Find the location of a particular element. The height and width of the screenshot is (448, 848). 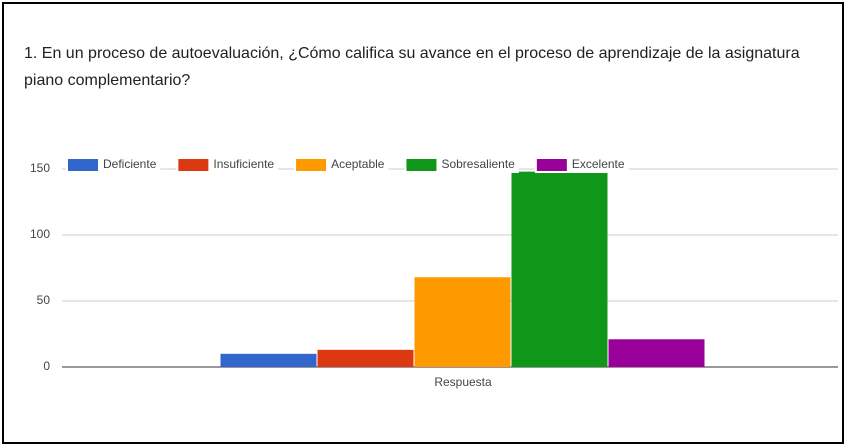

y-tick-label: 0 is located at coordinates (46, 366).